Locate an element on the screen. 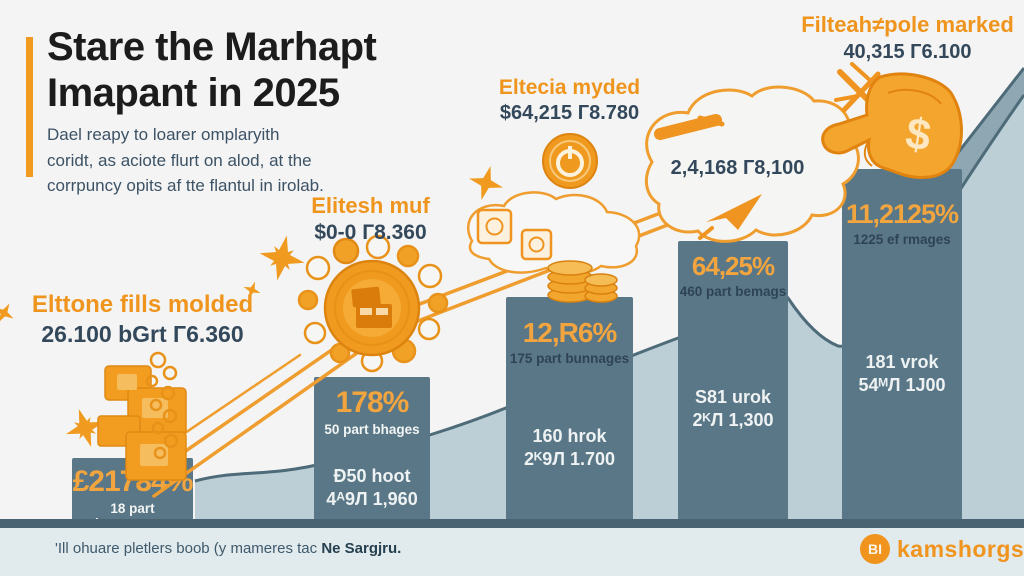 The width and height of the screenshot is (1024, 576). bar-percent: £21734% is located at coordinates (133, 481).